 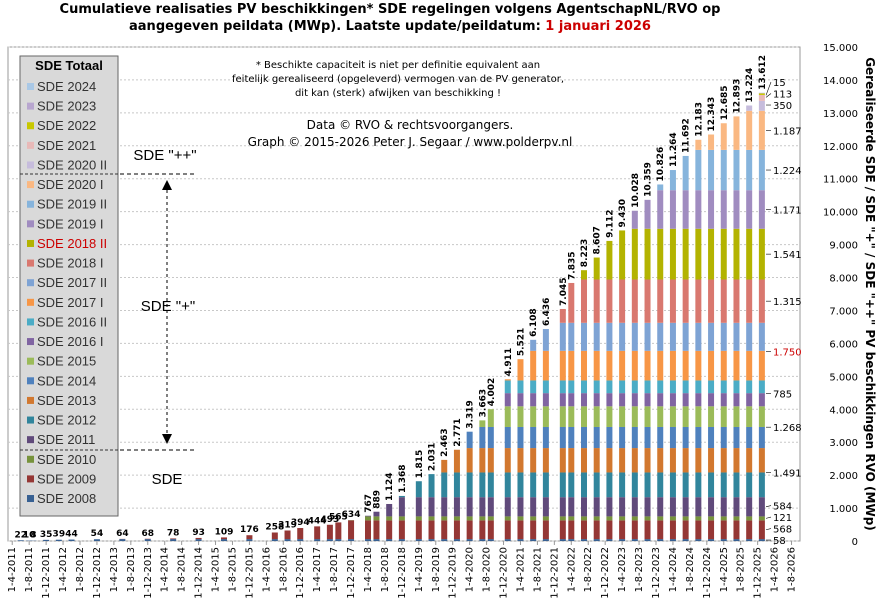 I want to click on end-leader, so click(x=768, y=88).